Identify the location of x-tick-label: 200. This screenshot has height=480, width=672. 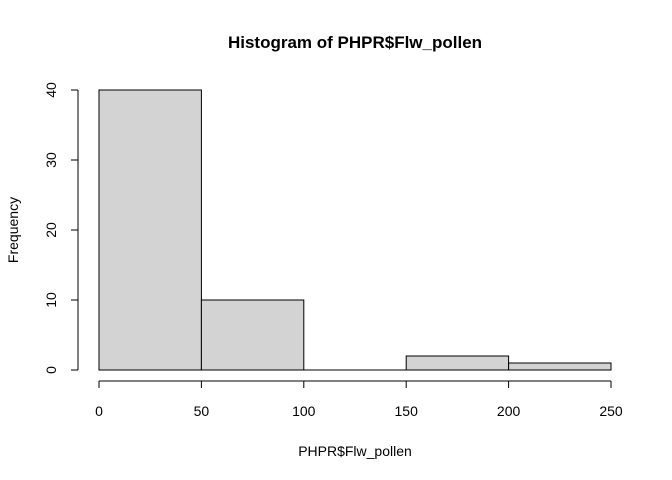
(509, 411).